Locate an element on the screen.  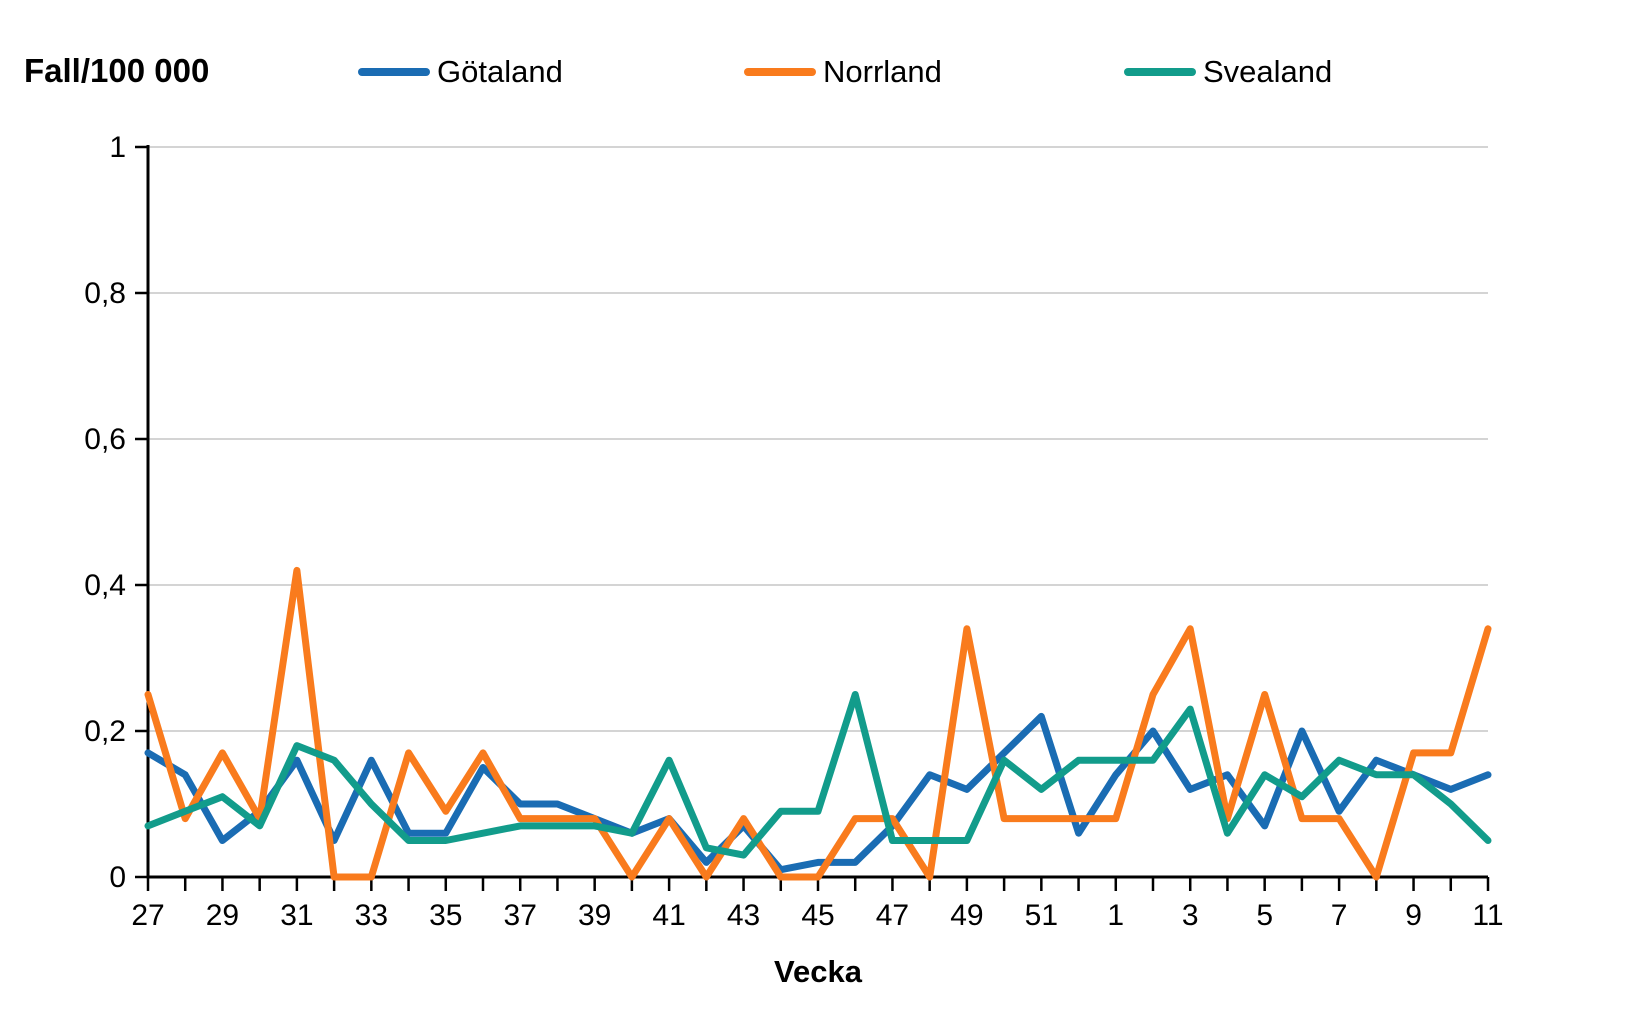
x-tick-label: 45 is located at coordinates (817, 915).